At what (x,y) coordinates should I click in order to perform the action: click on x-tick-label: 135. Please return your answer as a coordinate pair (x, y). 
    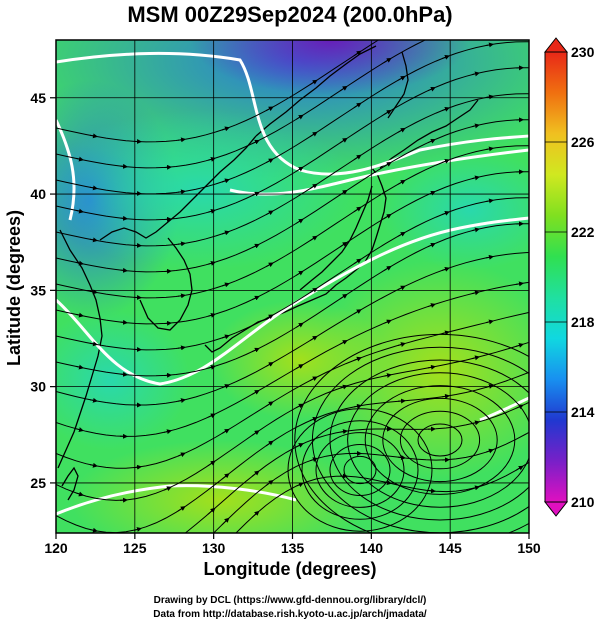
    Looking at the image, I should click on (293, 548).